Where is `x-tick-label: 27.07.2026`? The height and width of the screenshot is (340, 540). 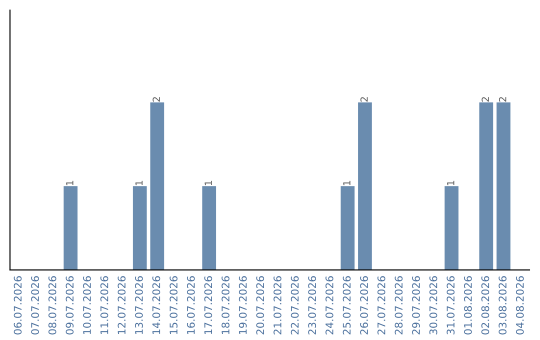
x-tick-label: 27.07.2026 is located at coordinates (381, 305).